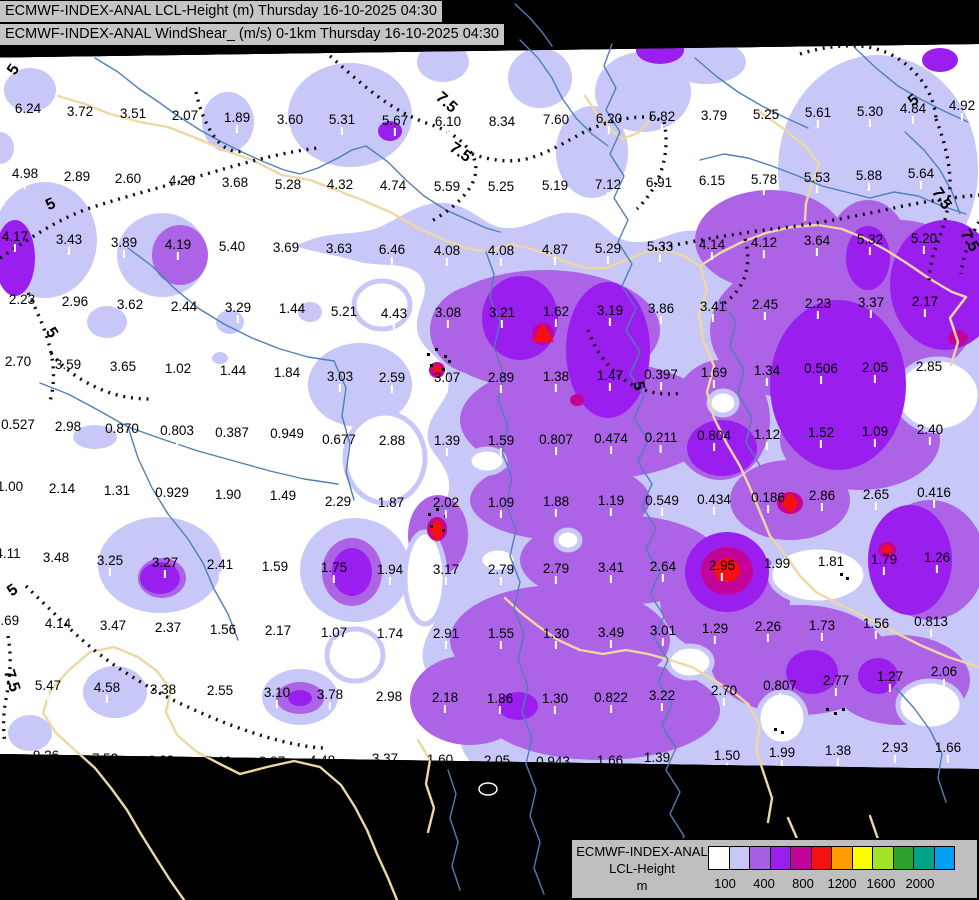 This screenshot has height=900, width=979. What do you see at coordinates (611, 697) in the screenshot?
I see `windshear-value-text: 0.822` at bounding box center [611, 697].